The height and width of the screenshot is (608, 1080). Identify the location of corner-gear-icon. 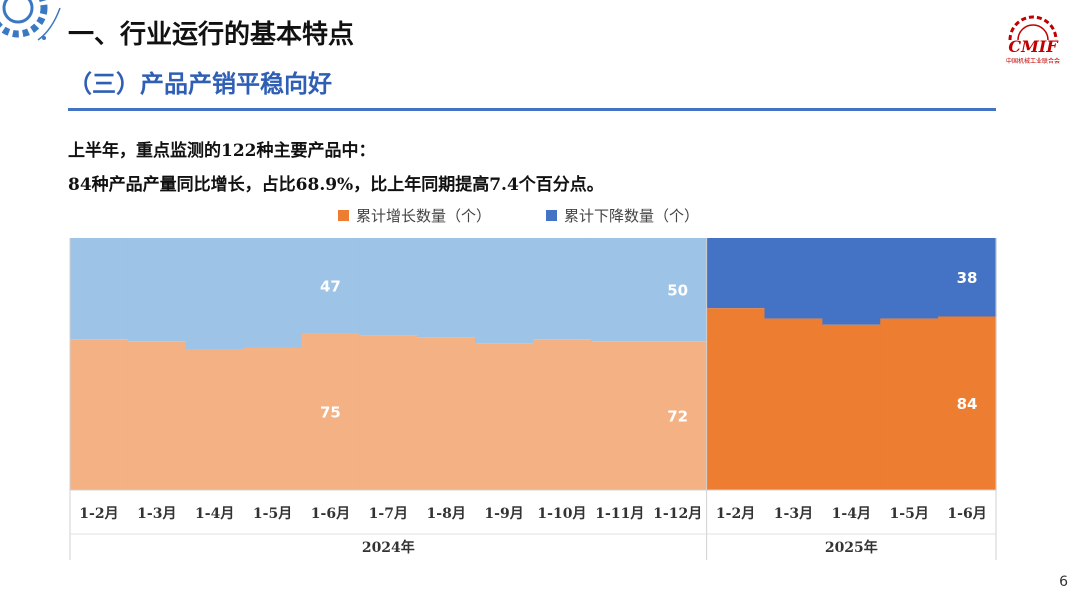
(30, 20).